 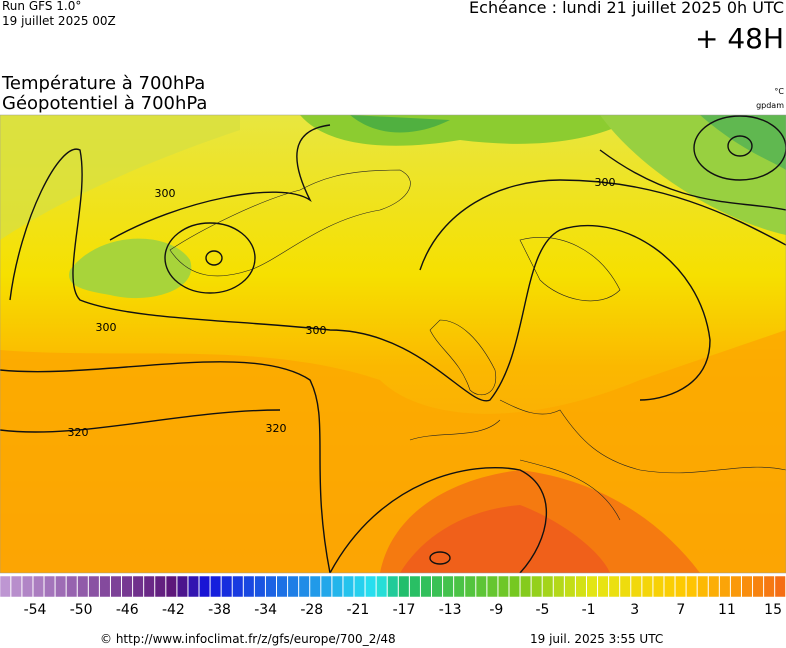 I want to click on colorbar-label: -54, so click(x=35, y=610).